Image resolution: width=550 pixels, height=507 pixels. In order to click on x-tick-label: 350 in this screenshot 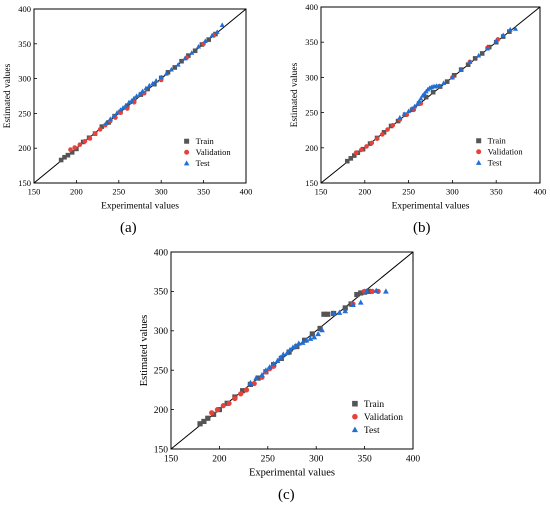, I will do `click(364, 460)`.